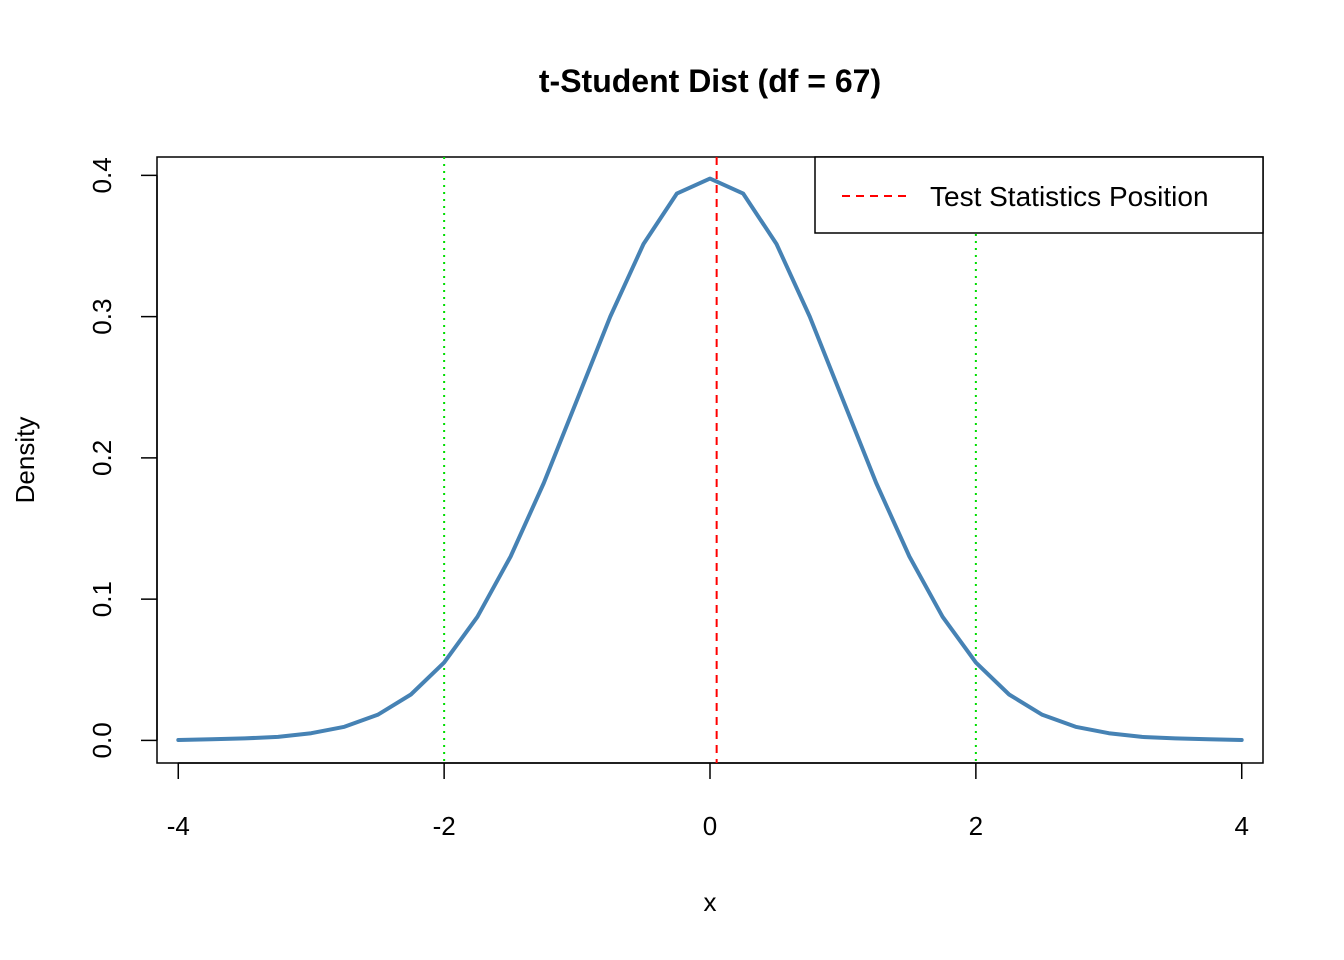  What do you see at coordinates (710, 902) in the screenshot?
I see `x-axis-label: x` at bounding box center [710, 902].